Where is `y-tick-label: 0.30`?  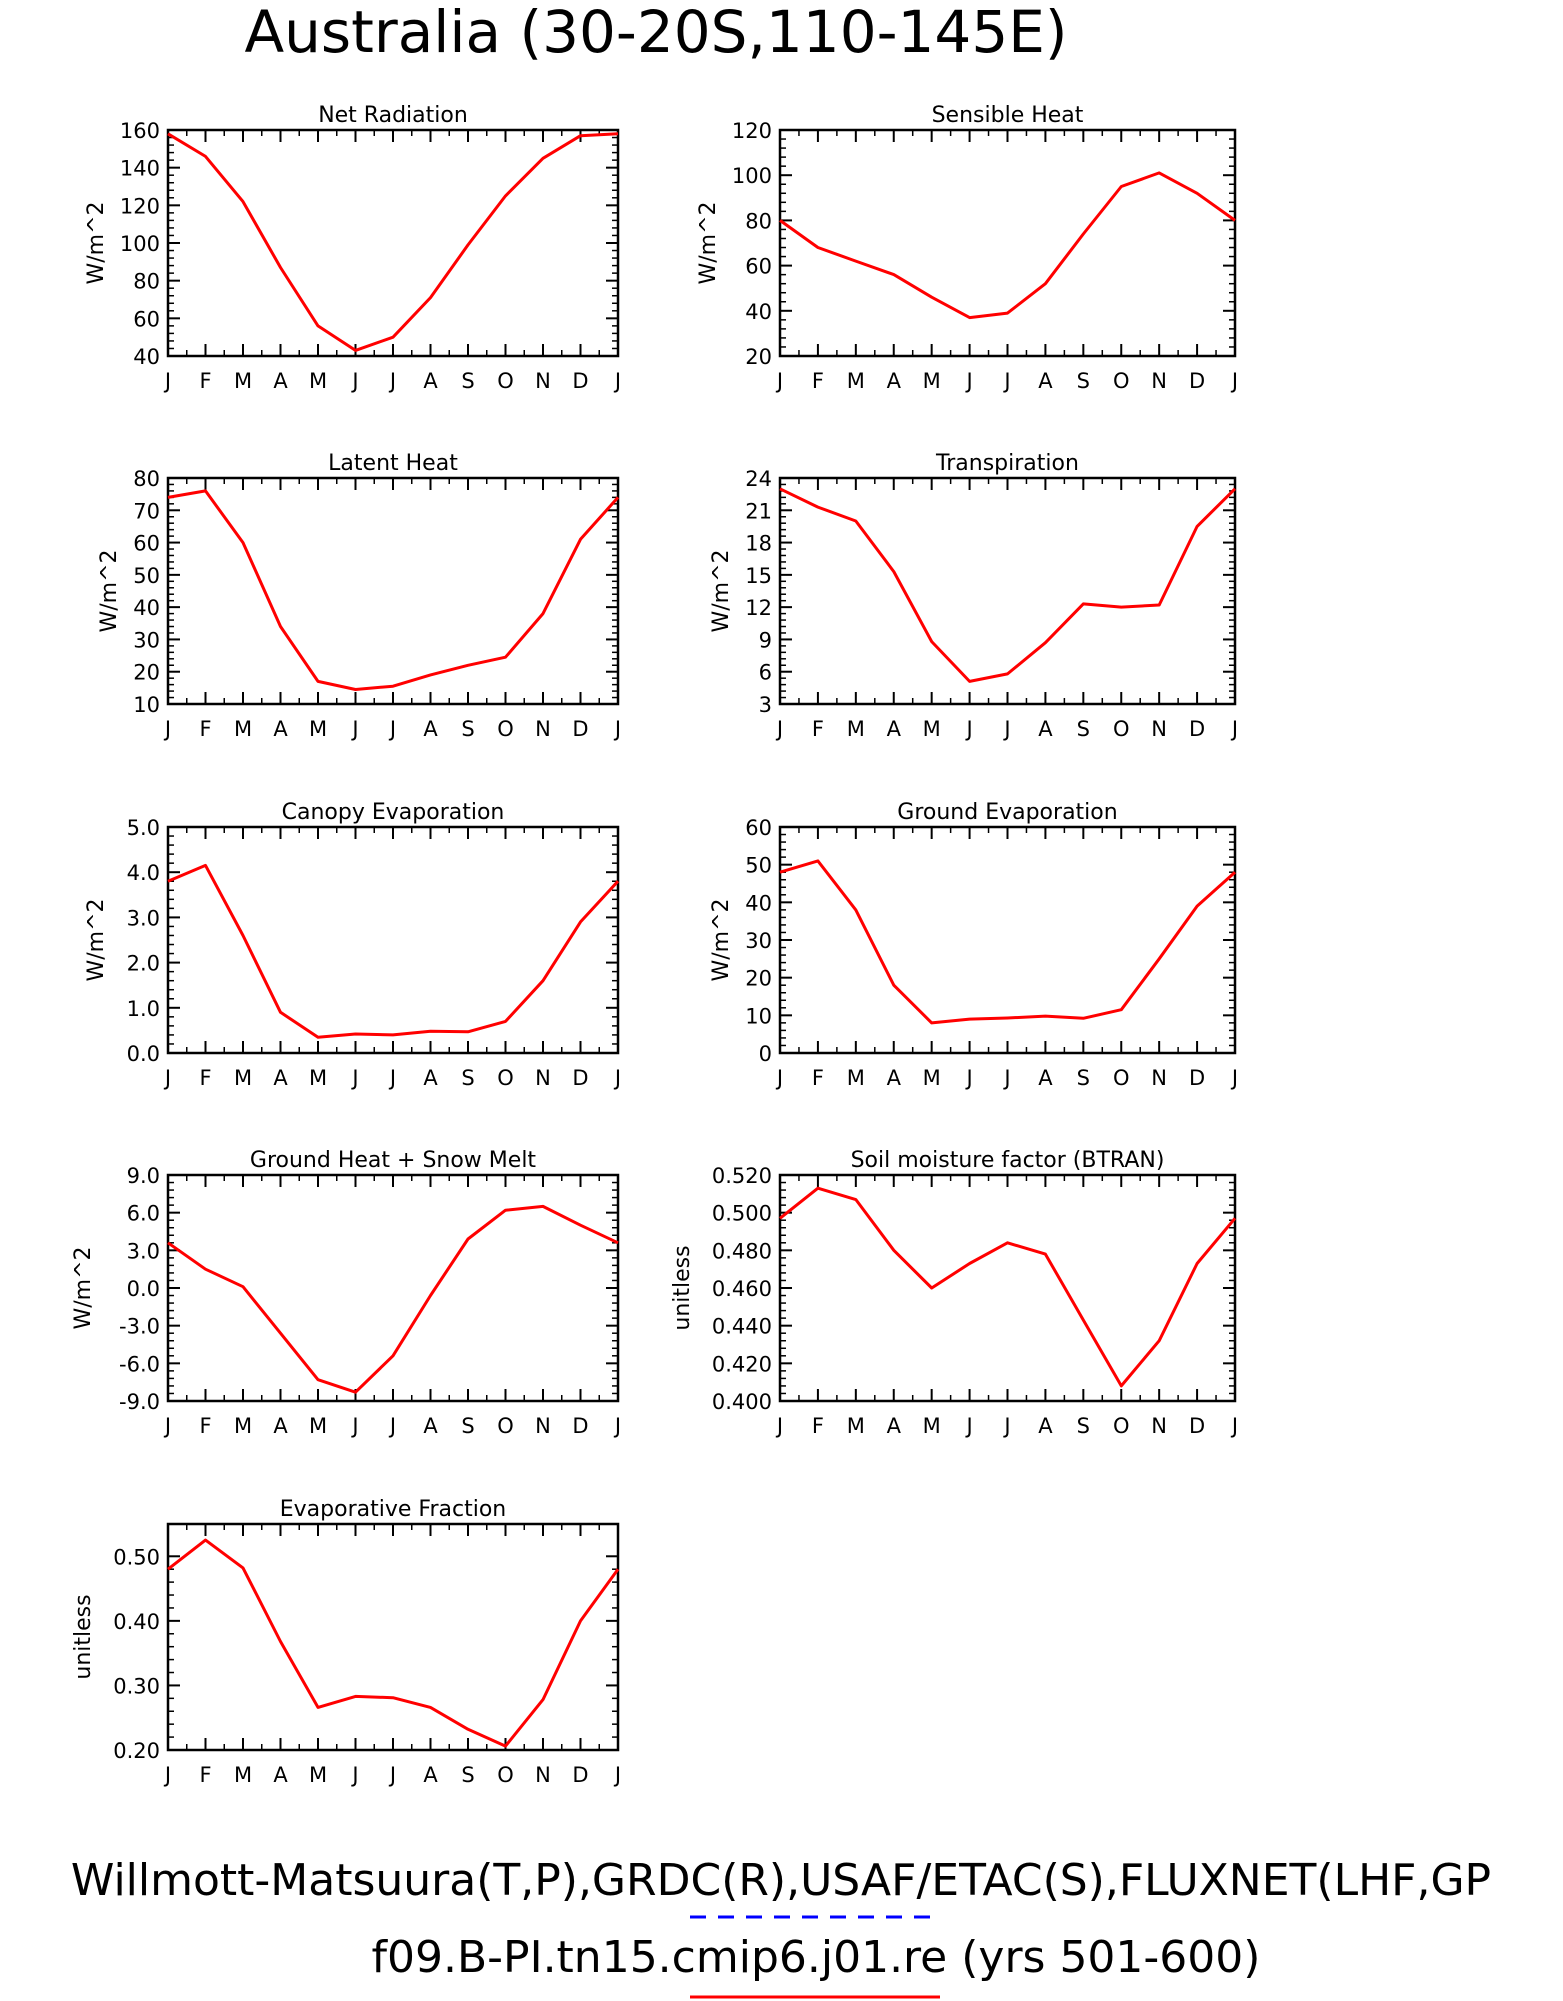
y-tick-label: 0.30 is located at coordinates (136, 1686).